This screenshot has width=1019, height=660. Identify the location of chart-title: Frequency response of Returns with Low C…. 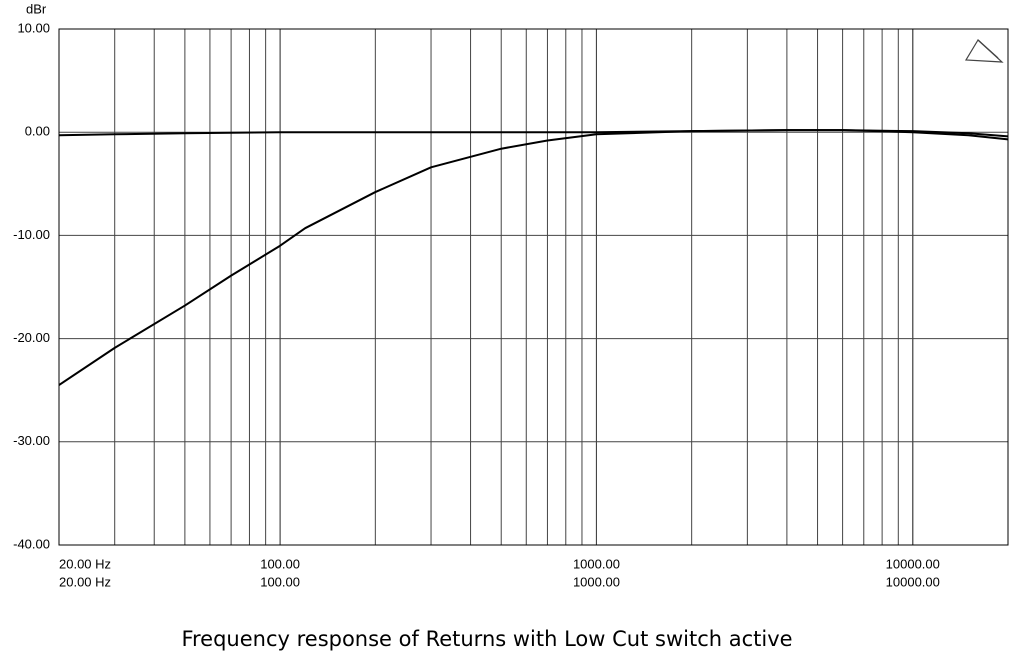
(486, 639).